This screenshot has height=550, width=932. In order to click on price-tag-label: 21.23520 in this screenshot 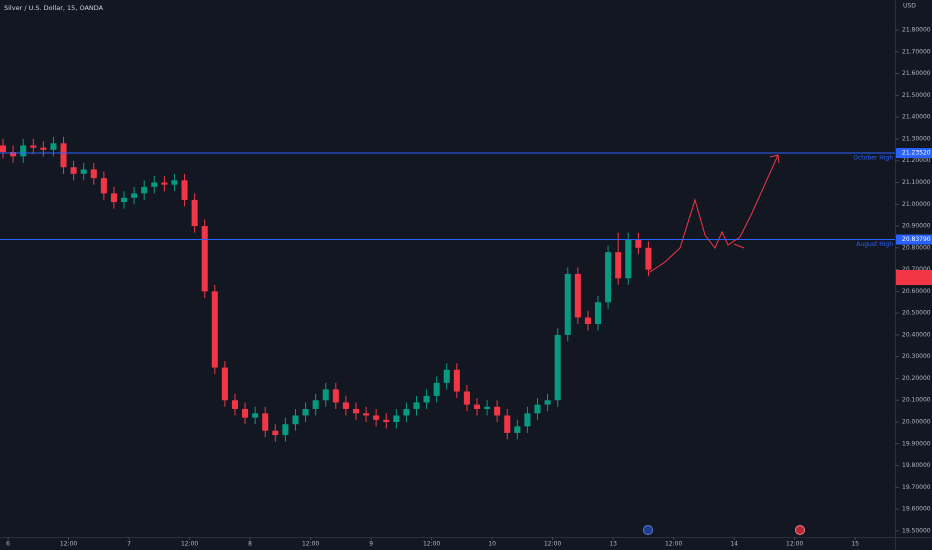, I will do `click(916, 153)`.